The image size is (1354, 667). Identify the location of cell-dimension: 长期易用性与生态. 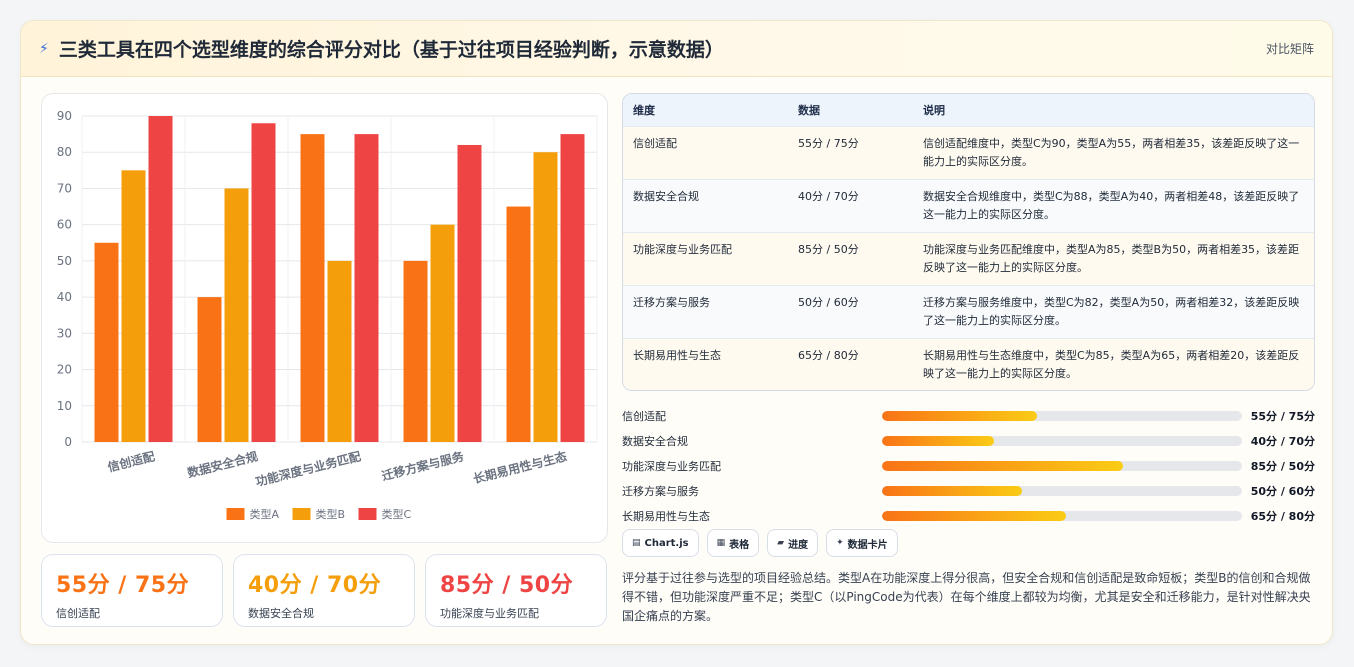
(677, 355).